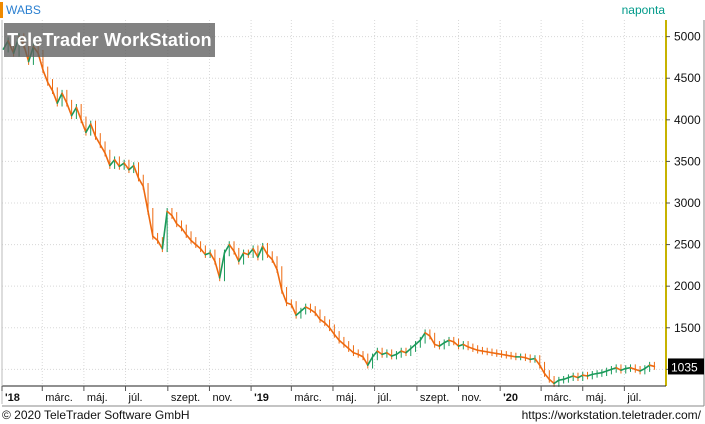 Image resolution: width=705 pixels, height=424 pixels. I want to click on x-tick-label-6: '19, so click(261, 398).